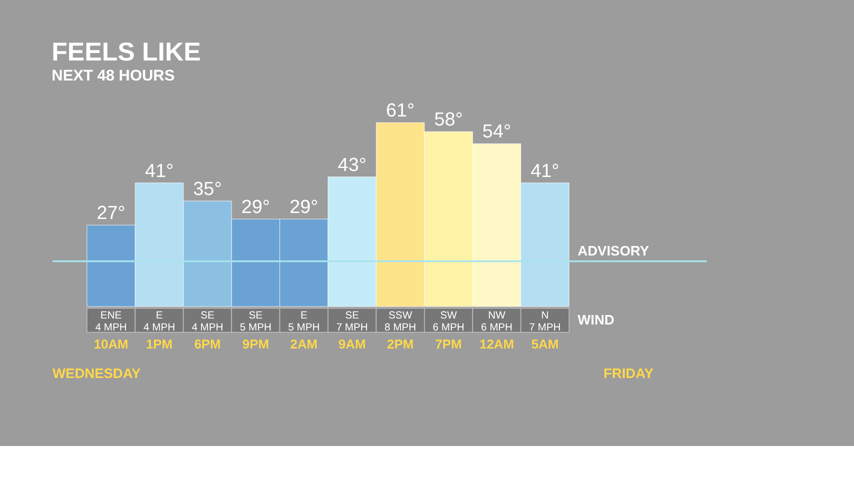 The width and height of the screenshot is (854, 480). I want to click on data-label: 35°, so click(207, 189).